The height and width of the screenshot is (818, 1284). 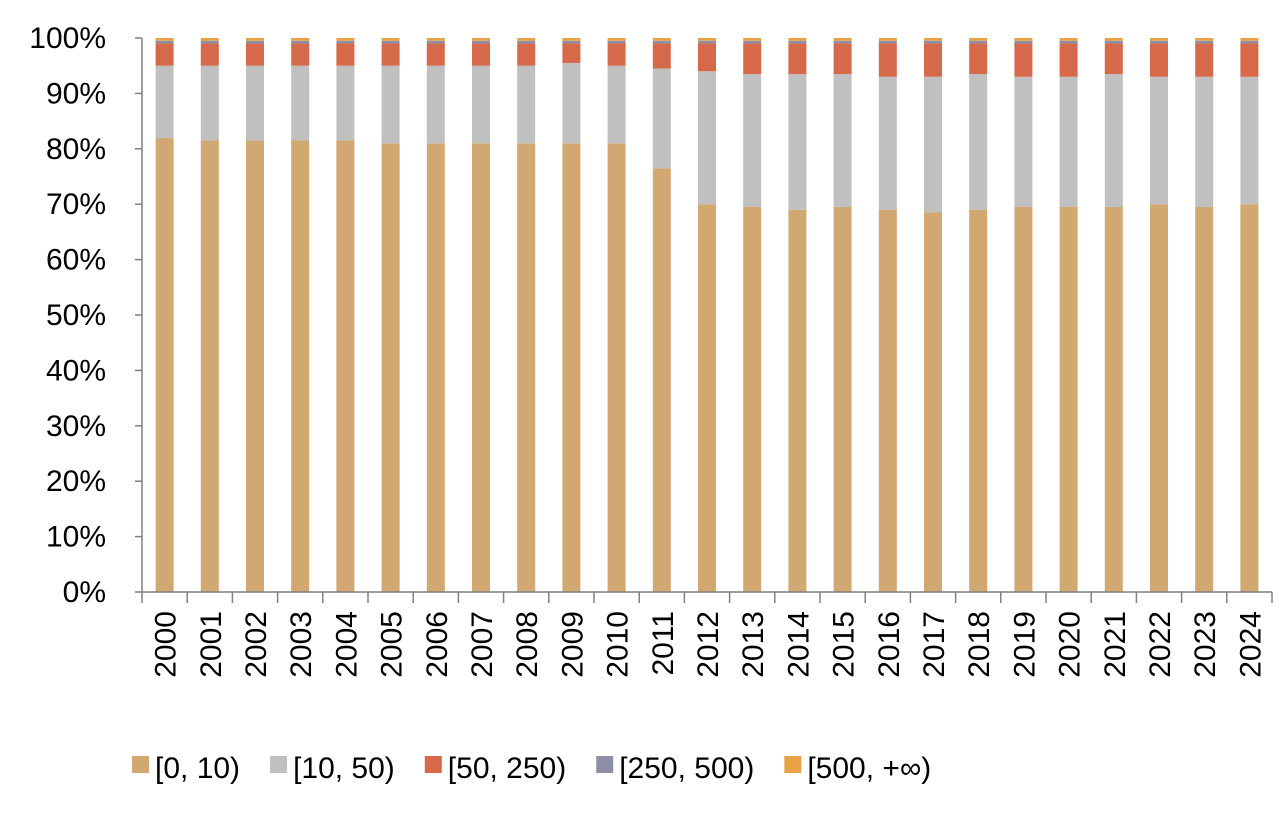 I want to click on y-tick-label: 100%, so click(x=67, y=38).